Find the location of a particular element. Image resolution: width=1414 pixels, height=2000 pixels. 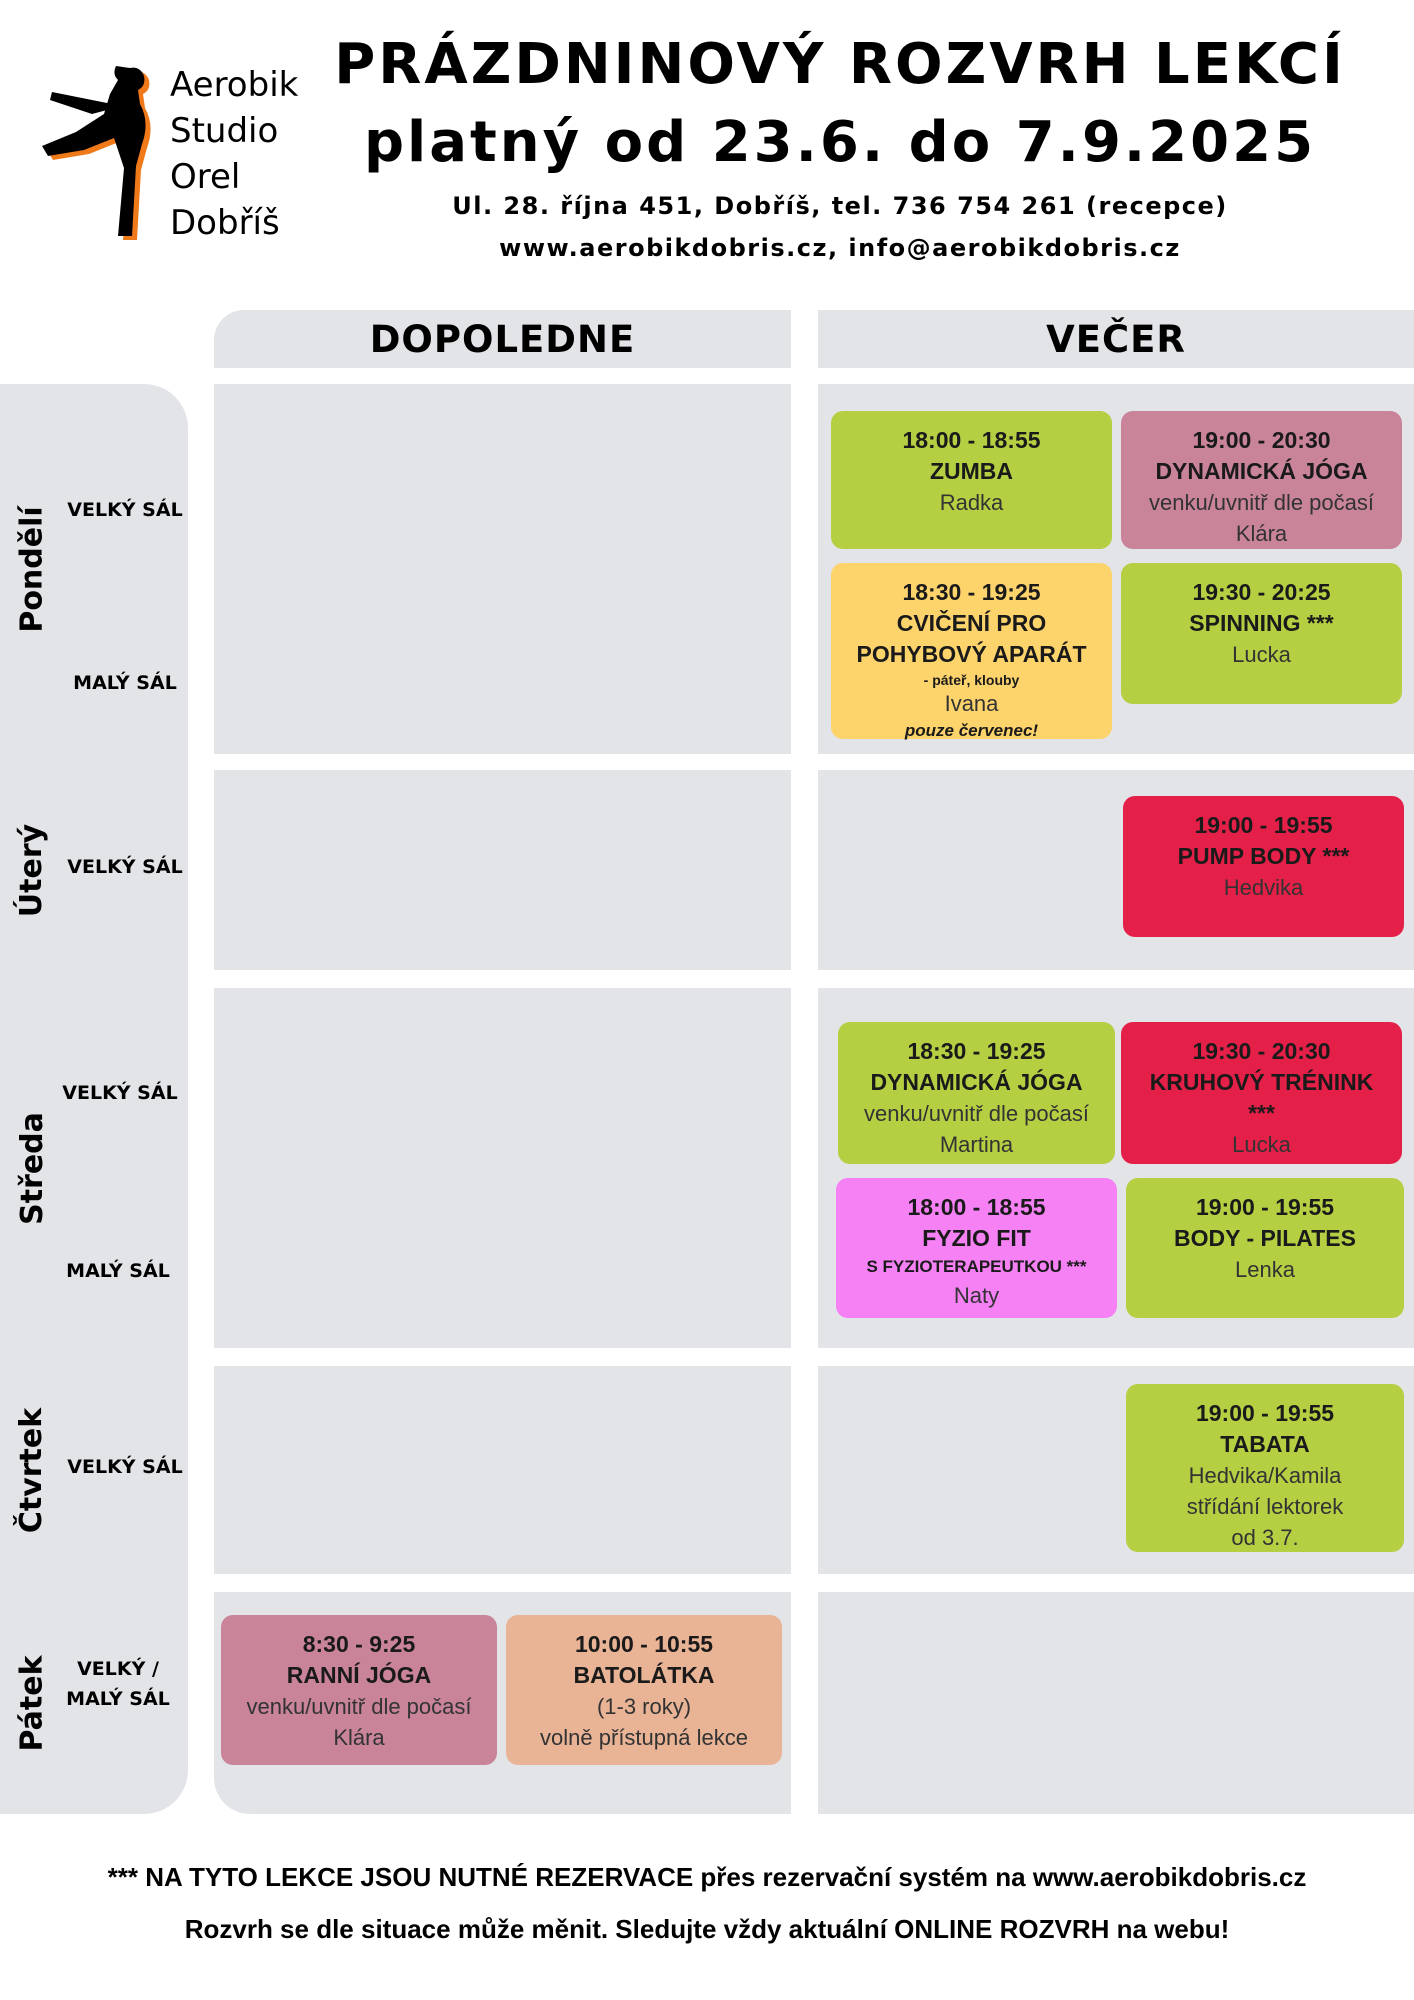

class-time: 19:30 - 20:30 is located at coordinates (1261, 1051).